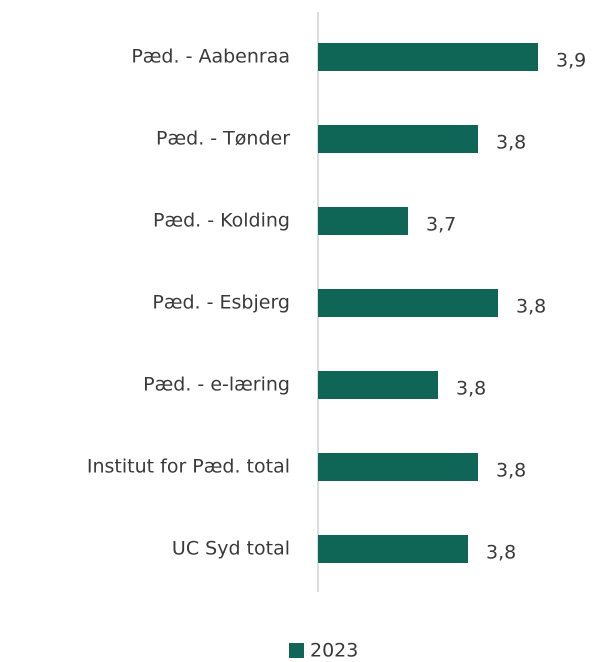 The image size is (605, 662). What do you see at coordinates (221, 303) in the screenshot?
I see `category-label: Pæd. - Esbjerg` at bounding box center [221, 303].